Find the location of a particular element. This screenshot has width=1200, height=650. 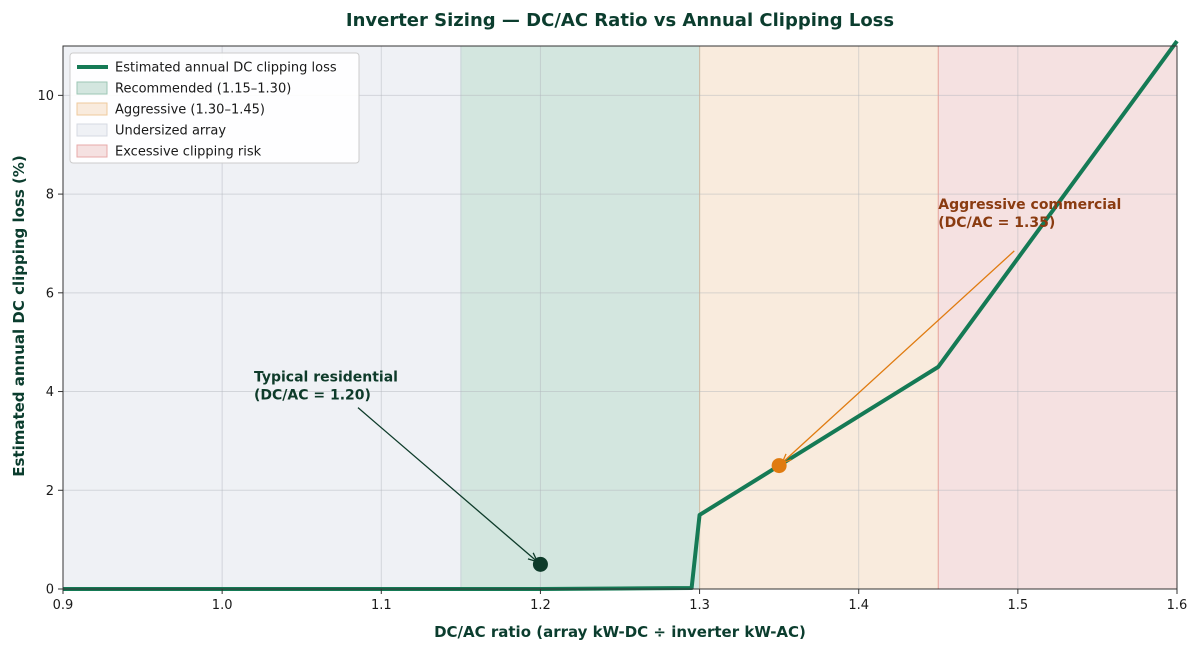

x-tick-label-5: 1.4 is located at coordinates (858, 605).